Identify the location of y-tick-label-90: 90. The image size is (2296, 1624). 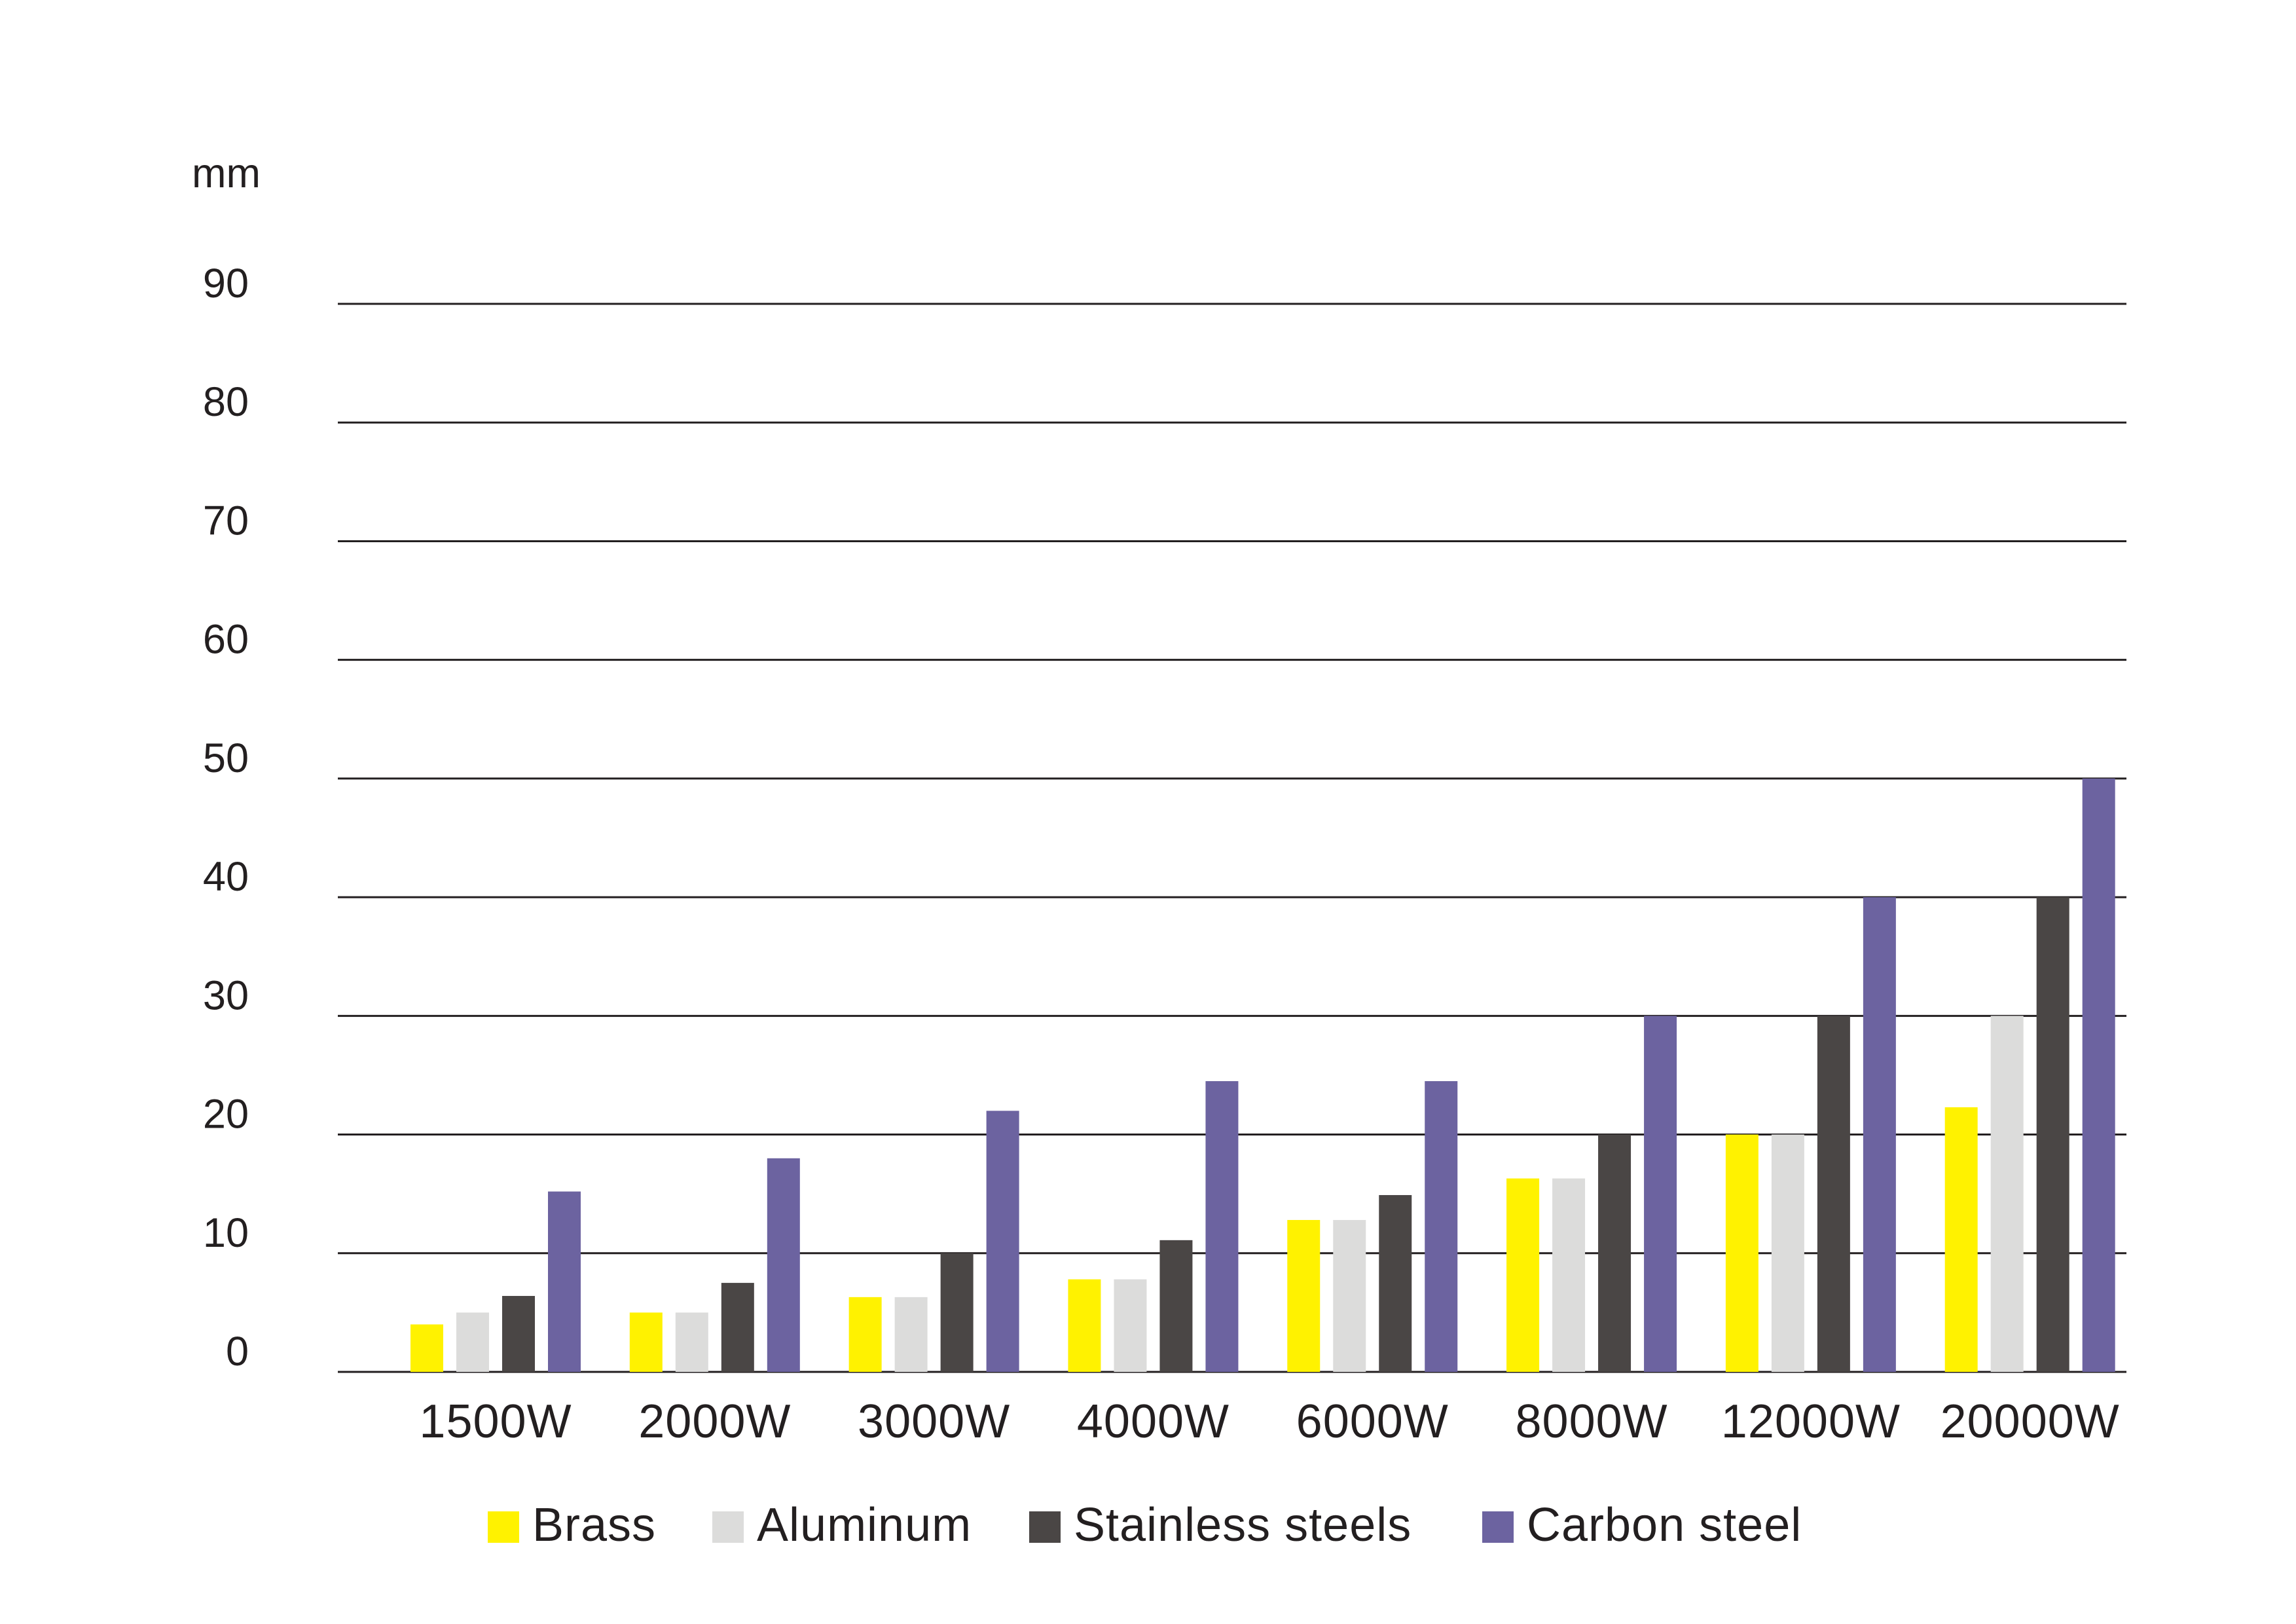
(226, 283).